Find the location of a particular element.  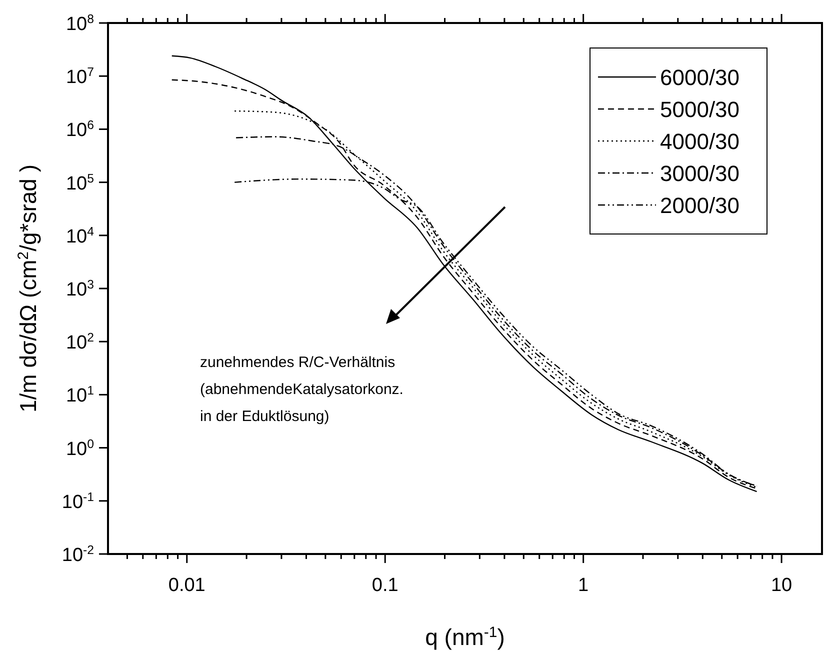

y-tick-label: 10$^{2}$ is located at coordinates (80, 342).